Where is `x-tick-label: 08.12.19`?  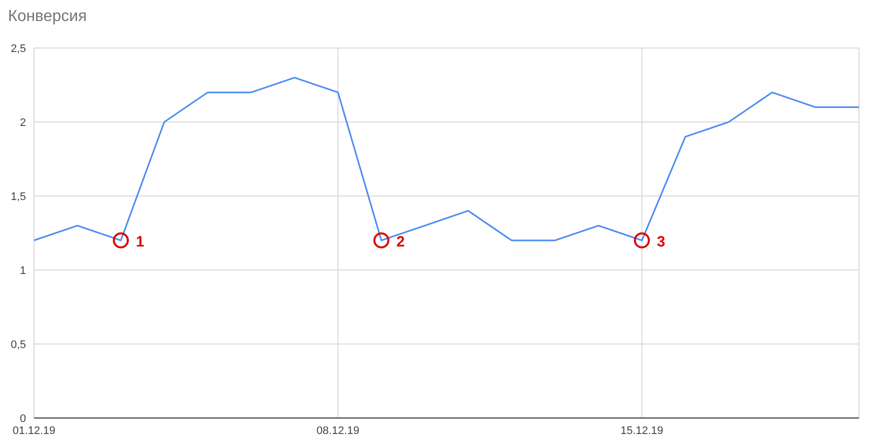
x-tick-label: 08.12.19 is located at coordinates (338, 430).